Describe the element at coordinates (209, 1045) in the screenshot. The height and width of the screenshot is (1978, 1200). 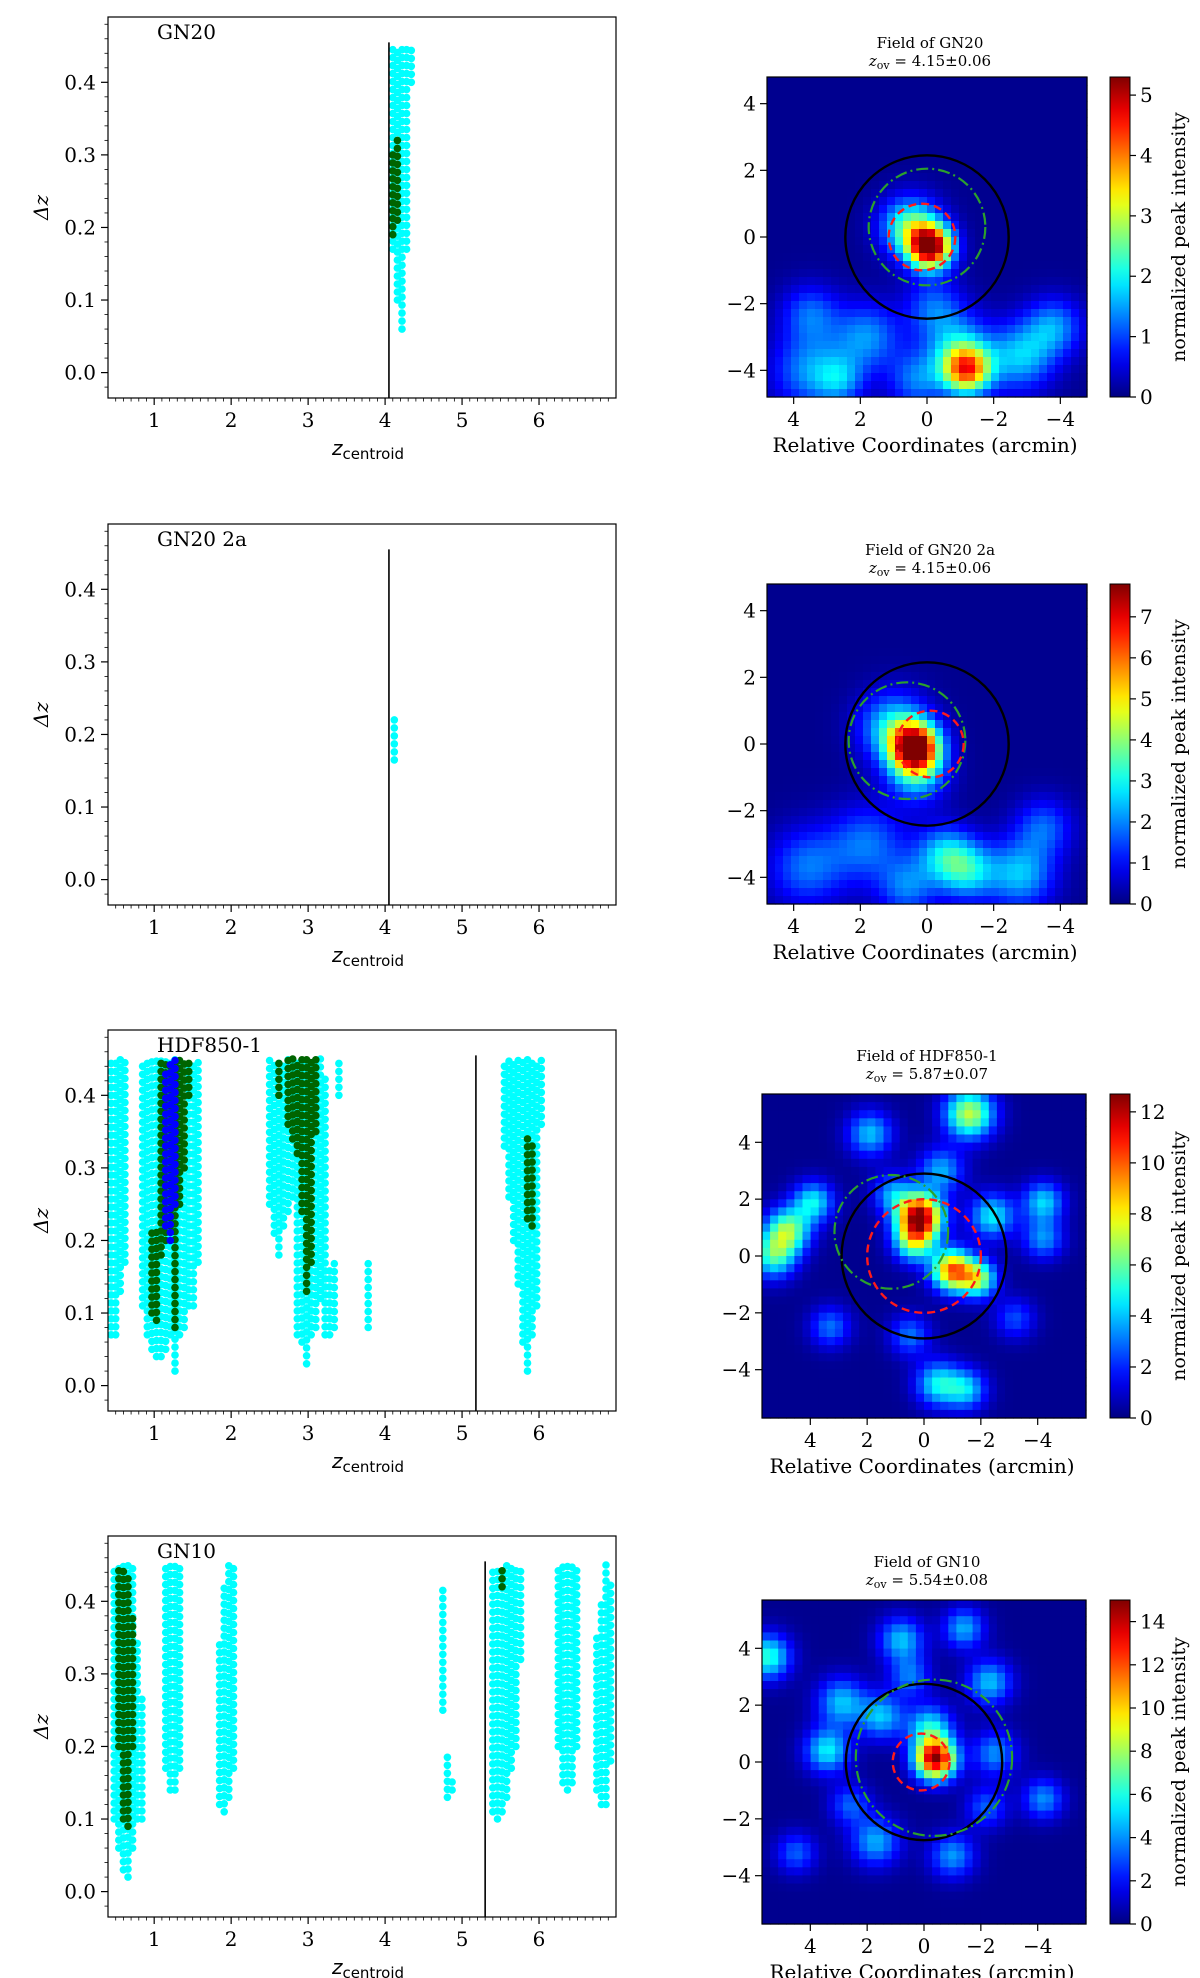
I see `panel-label: HDF850-1` at that location.